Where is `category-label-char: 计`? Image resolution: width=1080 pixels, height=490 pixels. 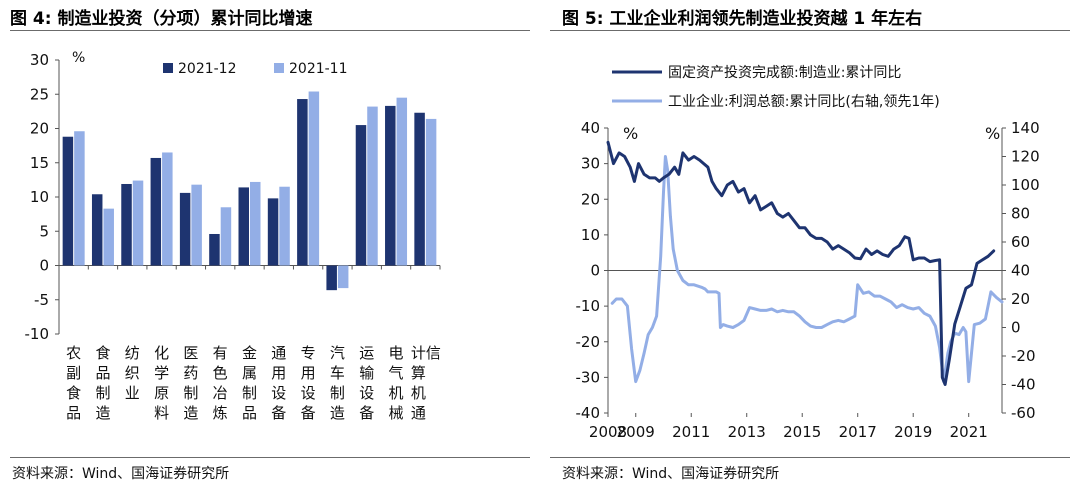 category-label-char: 计 is located at coordinates (418, 353).